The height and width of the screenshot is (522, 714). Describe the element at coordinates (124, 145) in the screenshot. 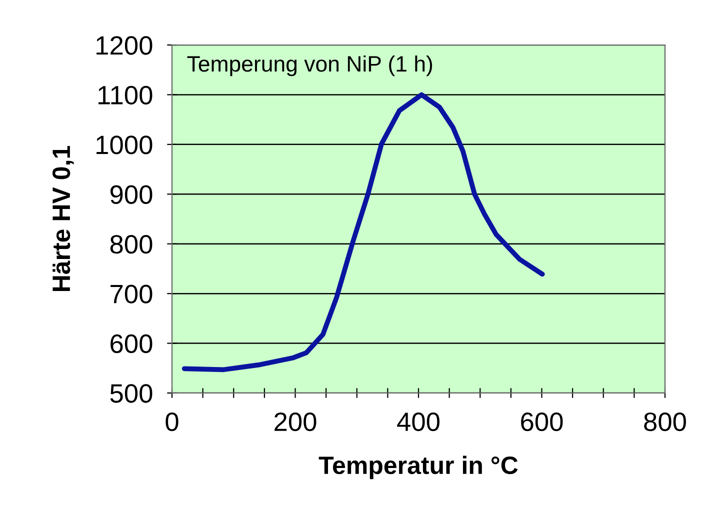

I see `y-tick-label: 1000` at that location.